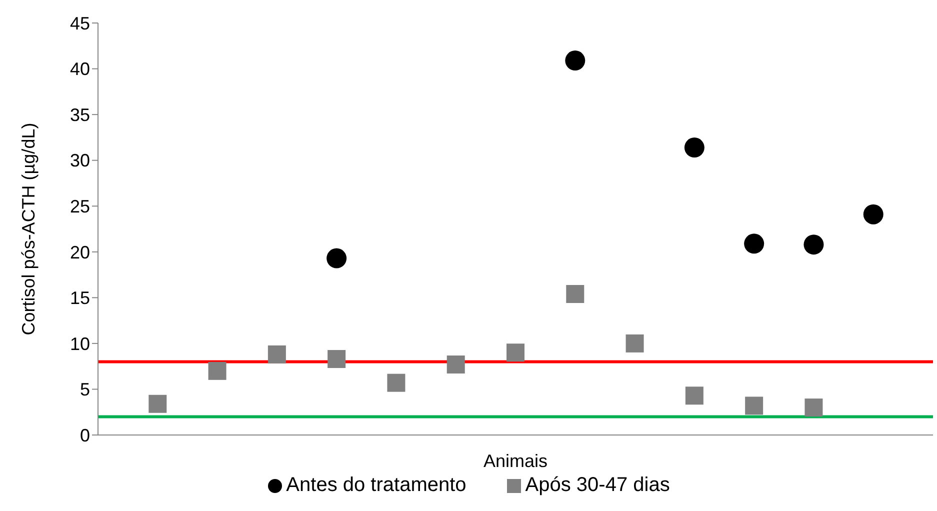 The width and height of the screenshot is (937, 511). Describe the element at coordinates (80, 298) in the screenshot. I see `y-tick-label: 15` at that location.